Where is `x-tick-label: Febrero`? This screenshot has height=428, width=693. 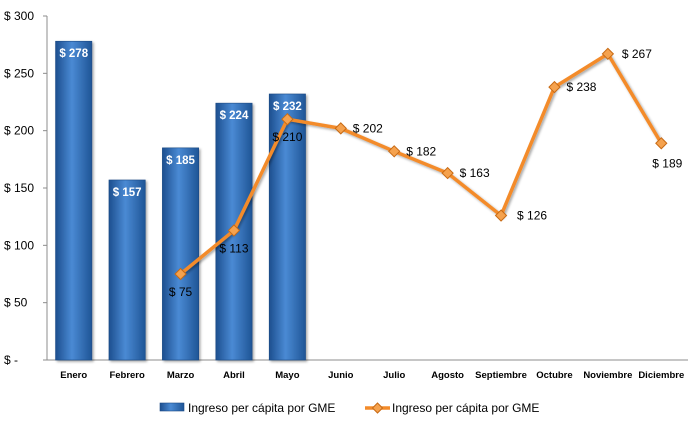 x-tick-label: Febrero is located at coordinates (127, 375).